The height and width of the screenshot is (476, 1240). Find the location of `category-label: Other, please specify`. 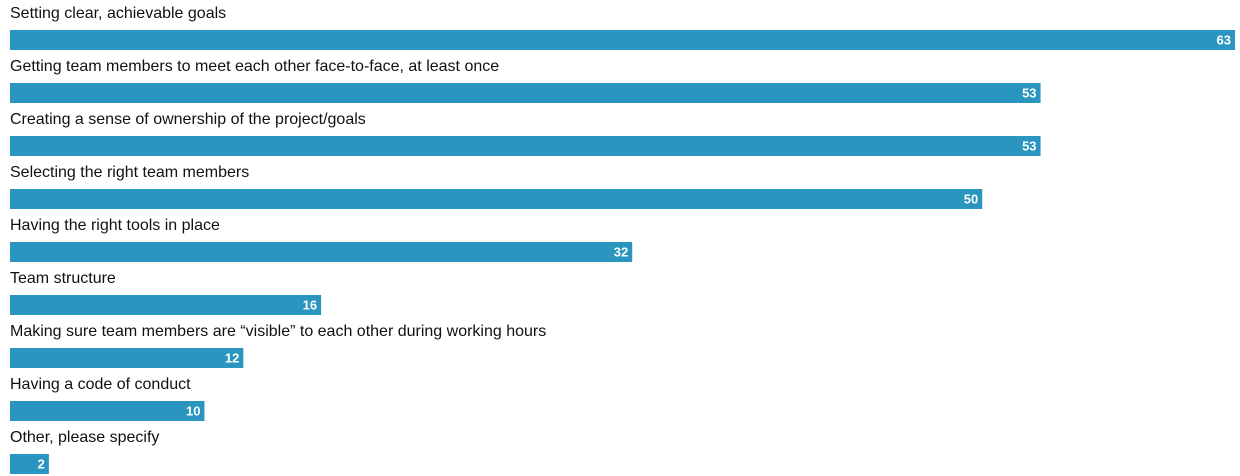

category-label: Other, please specify is located at coordinates (84, 437).